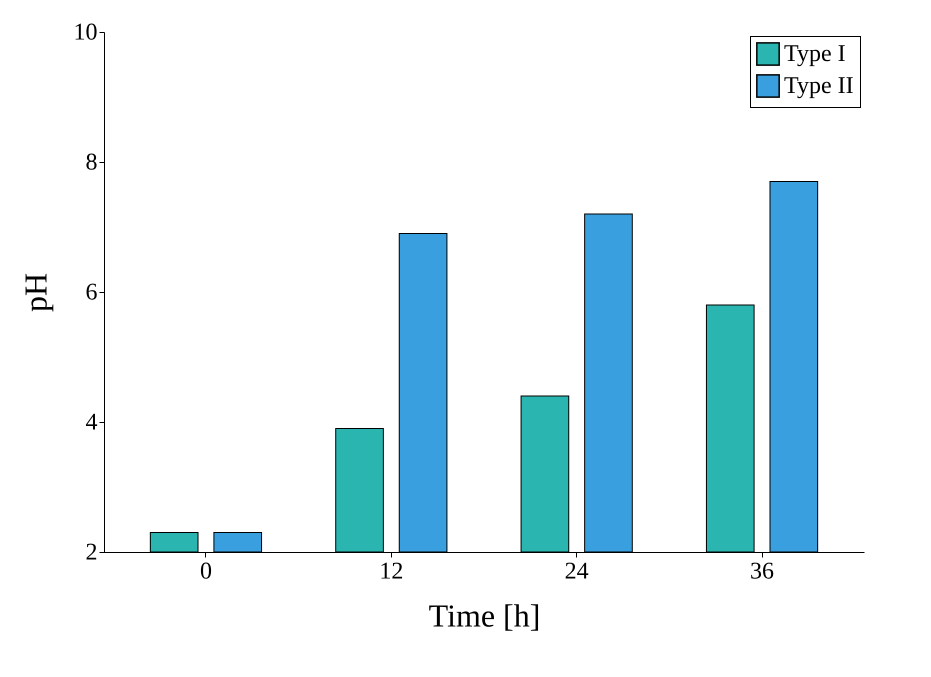  What do you see at coordinates (762, 571) in the screenshot?
I see `x-tick-label: 36` at bounding box center [762, 571].